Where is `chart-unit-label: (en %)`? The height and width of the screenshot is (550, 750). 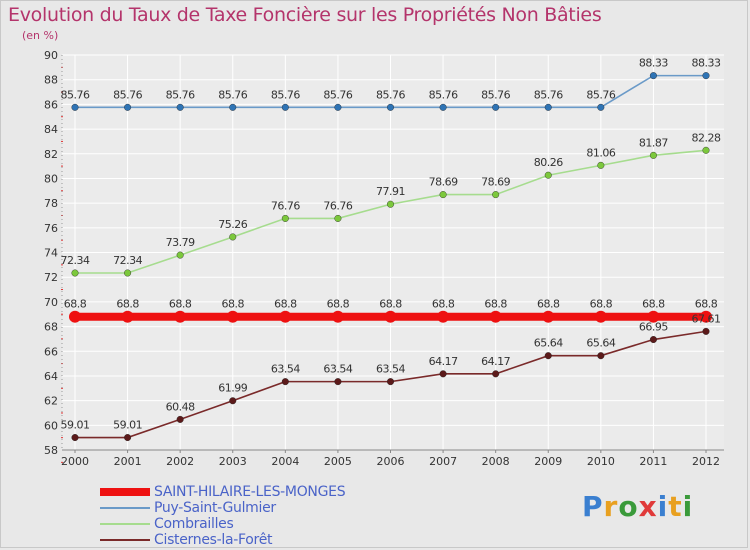 chart-unit-label: (en %) is located at coordinates (40, 35).